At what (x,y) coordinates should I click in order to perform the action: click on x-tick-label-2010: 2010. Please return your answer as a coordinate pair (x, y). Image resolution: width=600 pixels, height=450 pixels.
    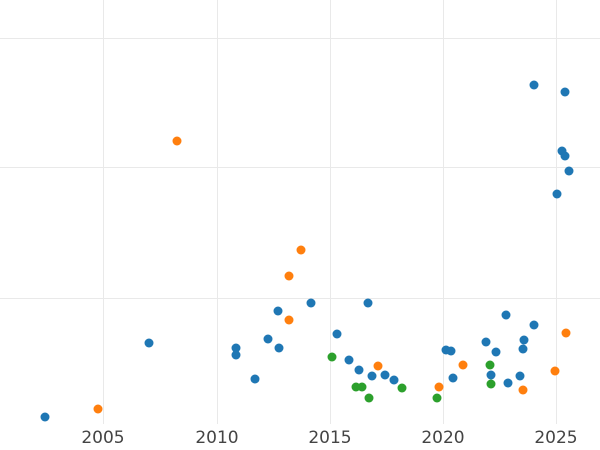
    Looking at the image, I should click on (217, 438).